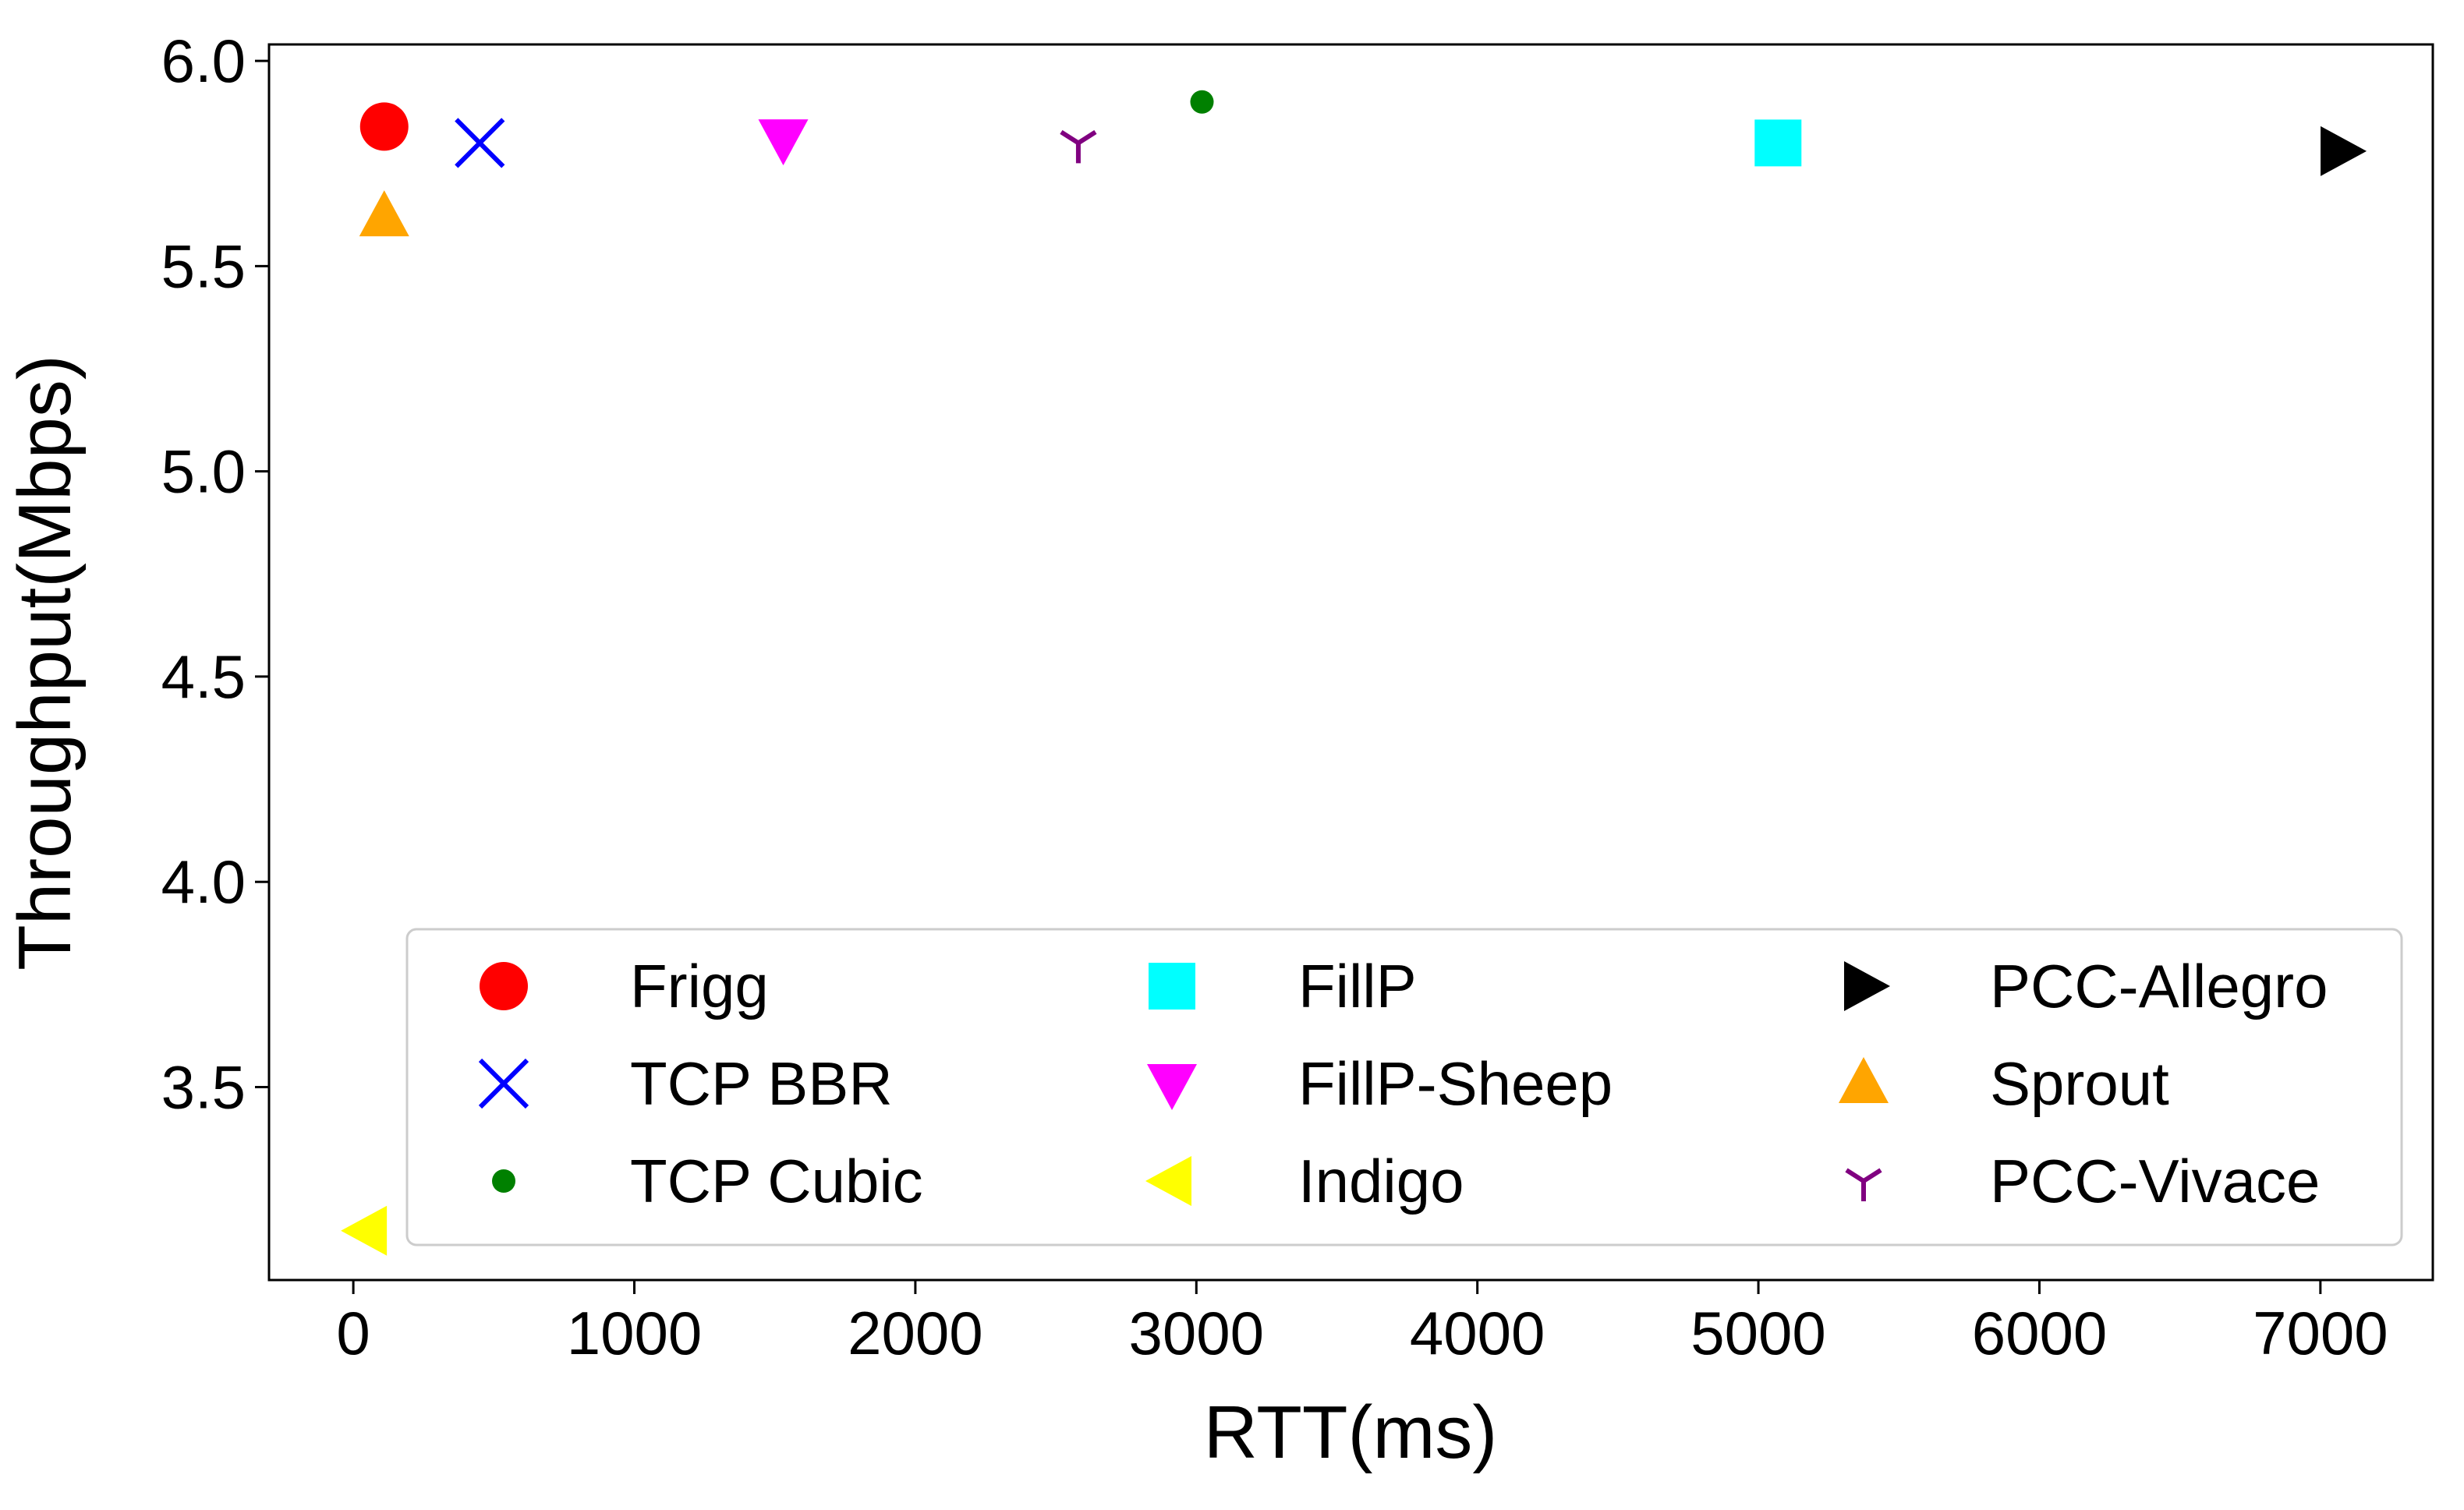 This screenshot has height=1510, width=2464. What do you see at coordinates (1168, 1181) in the screenshot?
I see `legend-marker-indigo` at bounding box center [1168, 1181].